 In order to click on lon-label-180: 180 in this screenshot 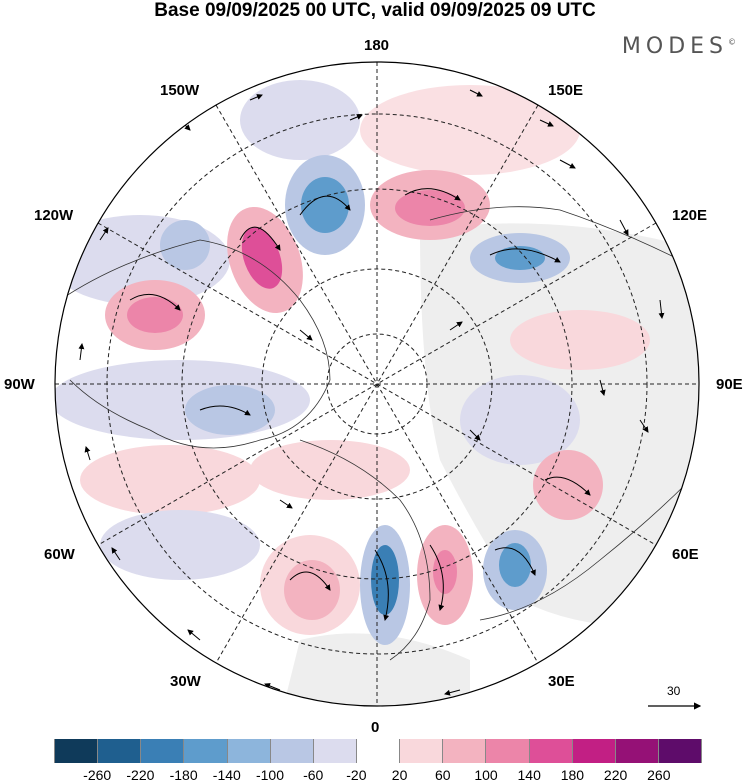, I will do `click(377, 45)`.